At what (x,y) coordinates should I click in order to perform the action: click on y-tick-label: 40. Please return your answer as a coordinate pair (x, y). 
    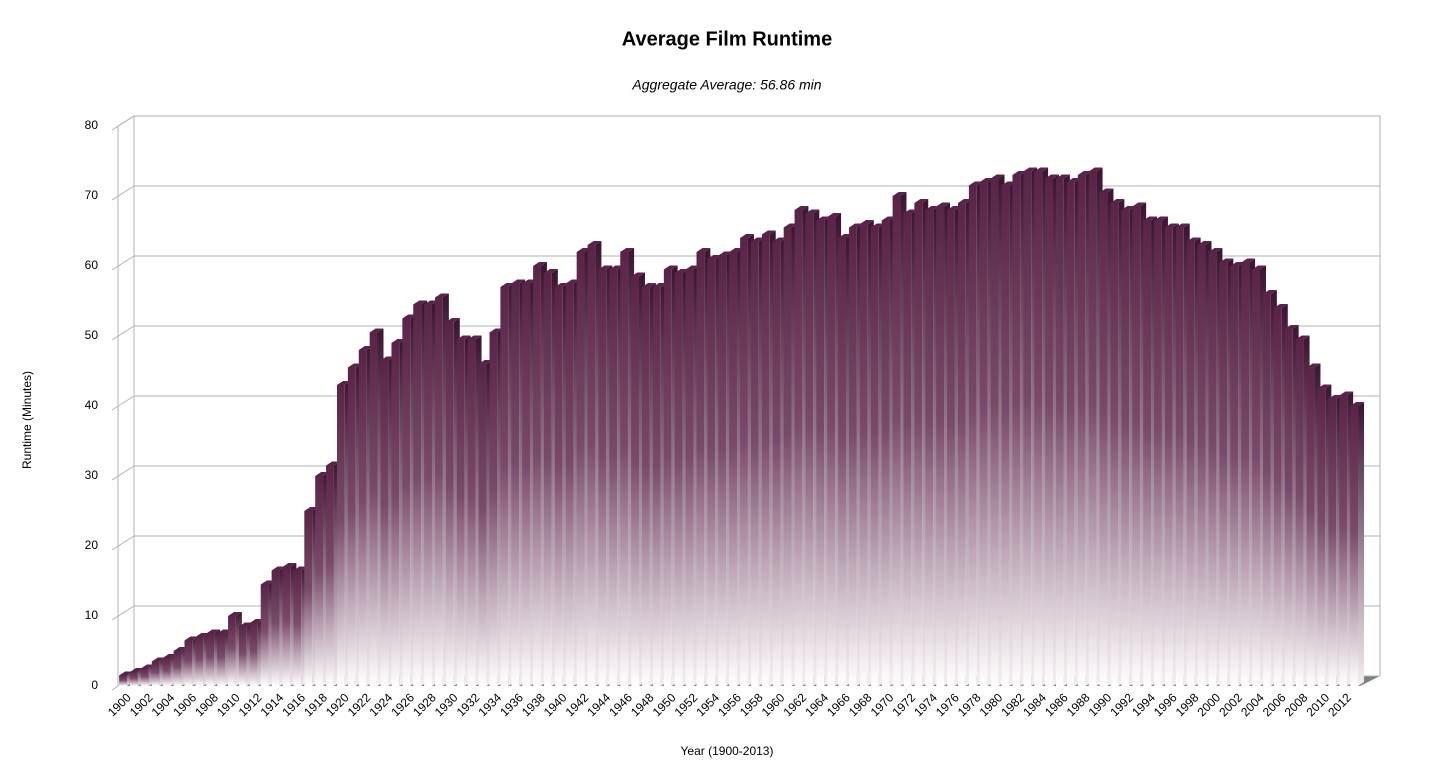
    Looking at the image, I should click on (92, 405).